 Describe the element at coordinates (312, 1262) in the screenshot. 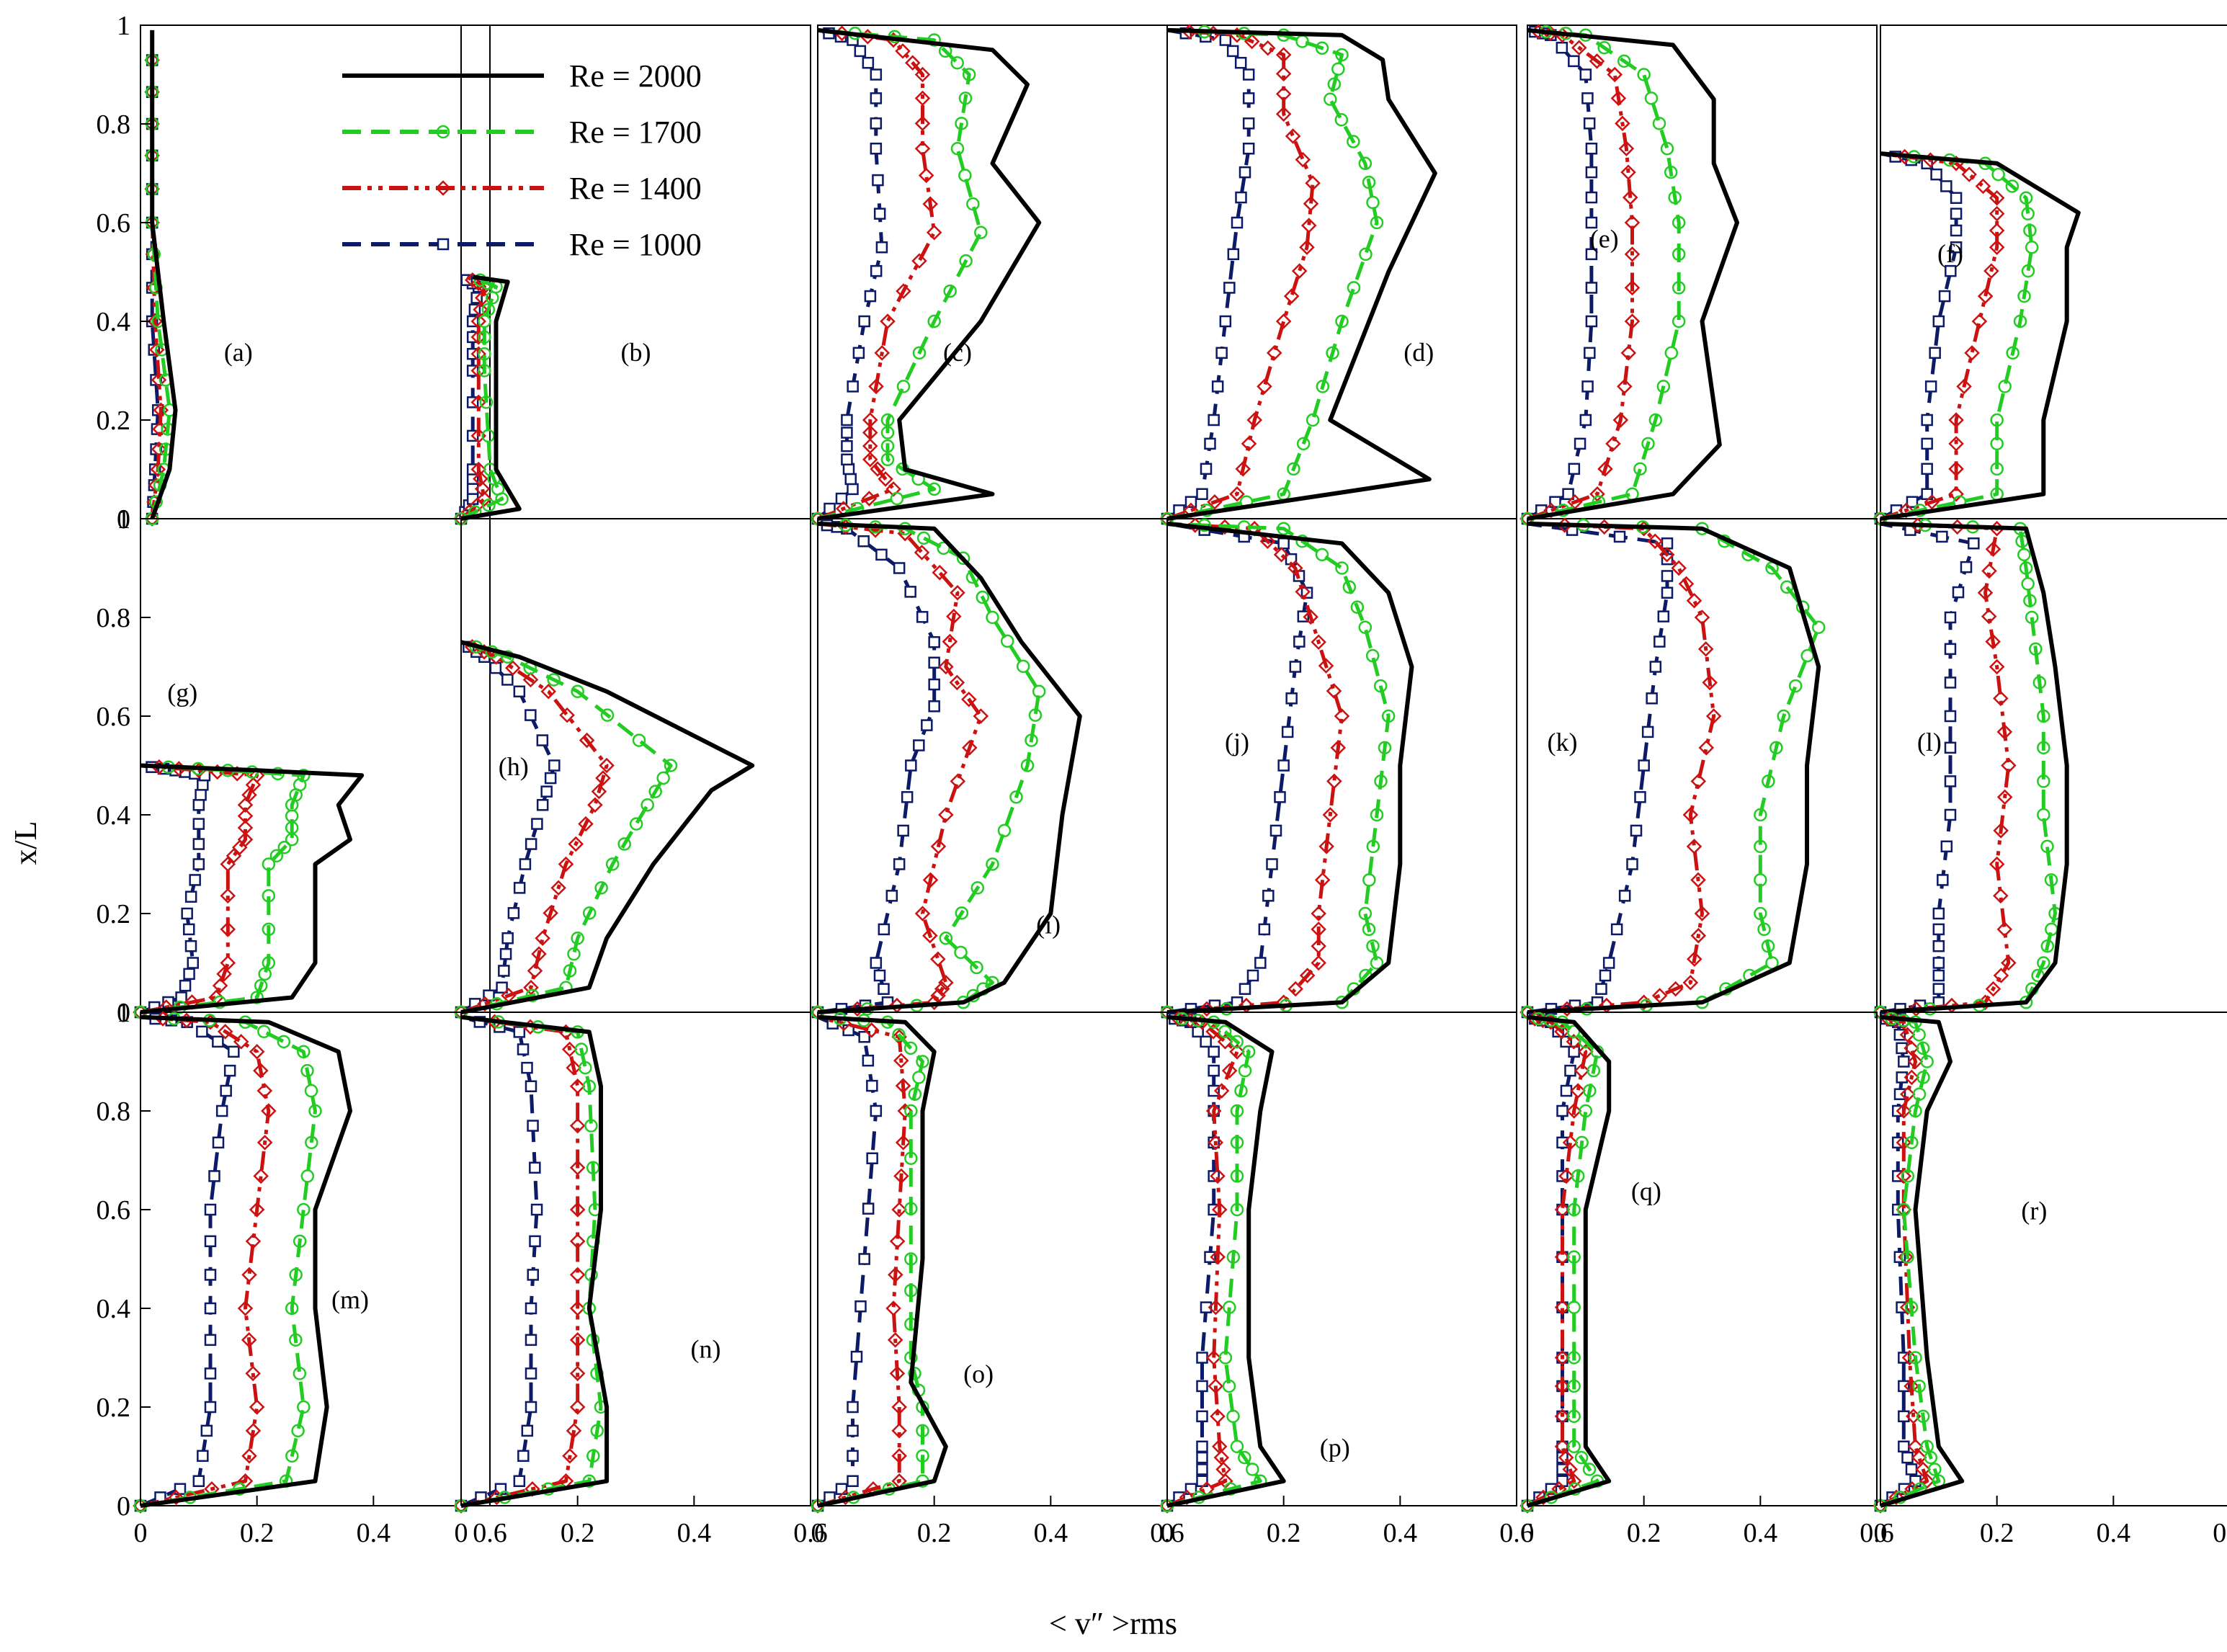

I see `panel-m: (m)` at that location.